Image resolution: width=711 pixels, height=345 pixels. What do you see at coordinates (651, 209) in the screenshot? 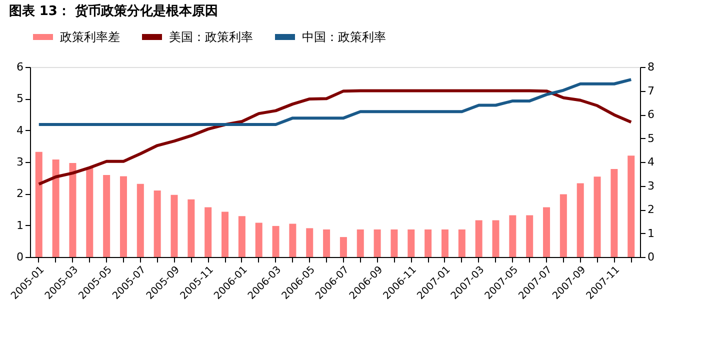
I see `y2-tick-label: 2` at bounding box center [651, 209].